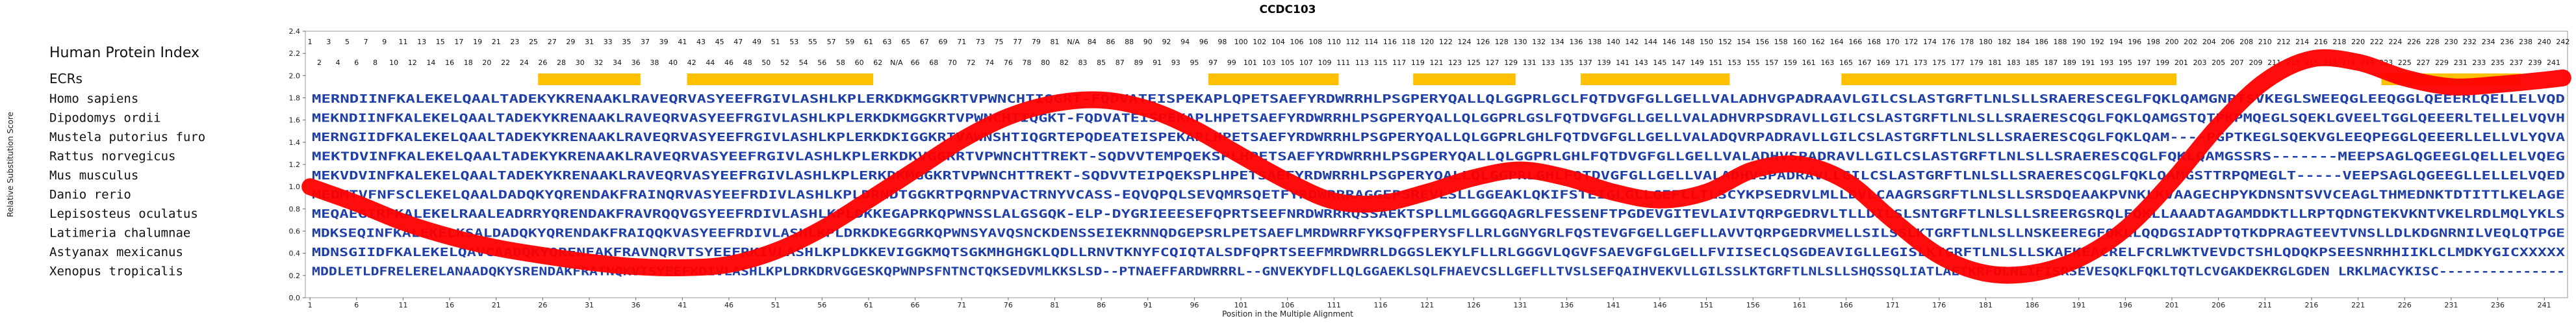 This screenshot has width=2576, height=325. Describe the element at coordinates (2181, 63) in the screenshot. I see `hpi-number: 201` at that location.